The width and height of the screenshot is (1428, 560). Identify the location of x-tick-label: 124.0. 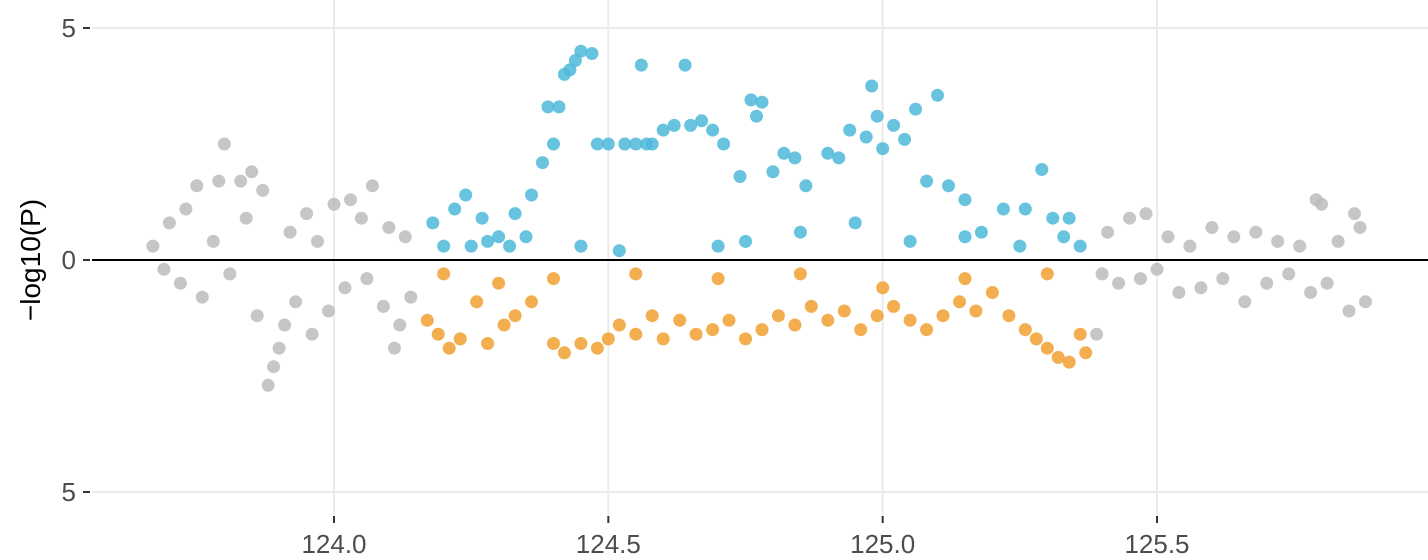
(333, 544).